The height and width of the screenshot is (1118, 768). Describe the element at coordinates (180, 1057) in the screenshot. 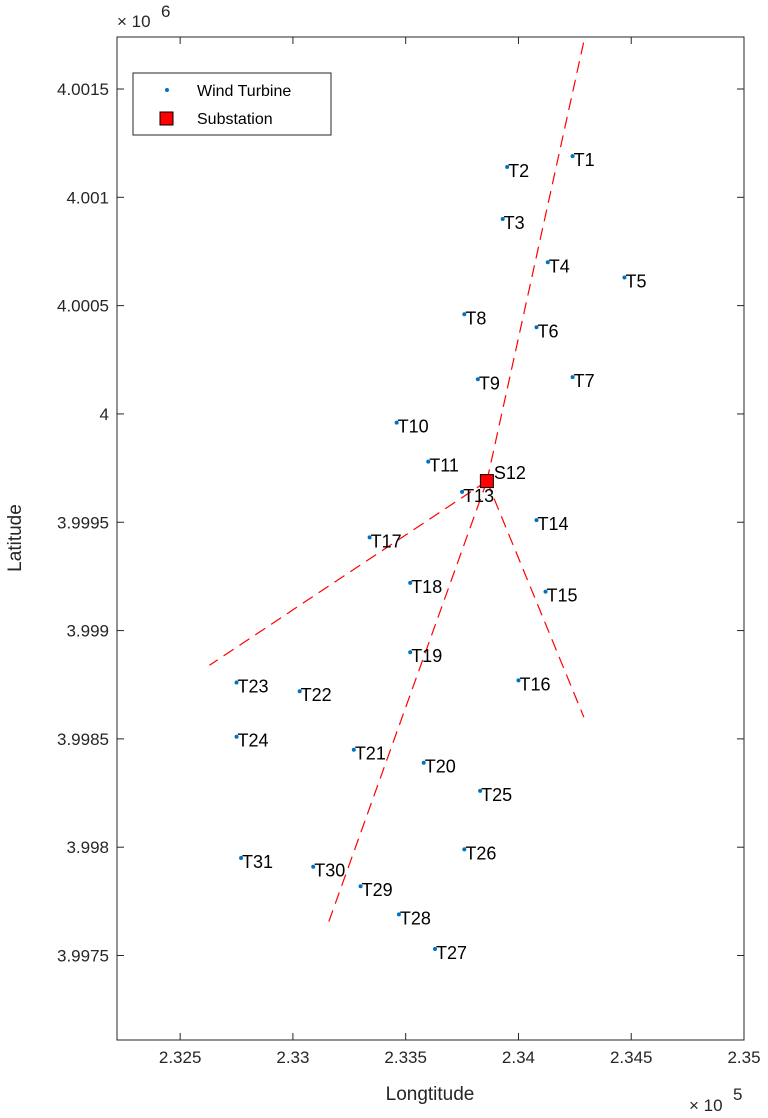

I see `x-tick-label: 2.325` at that location.